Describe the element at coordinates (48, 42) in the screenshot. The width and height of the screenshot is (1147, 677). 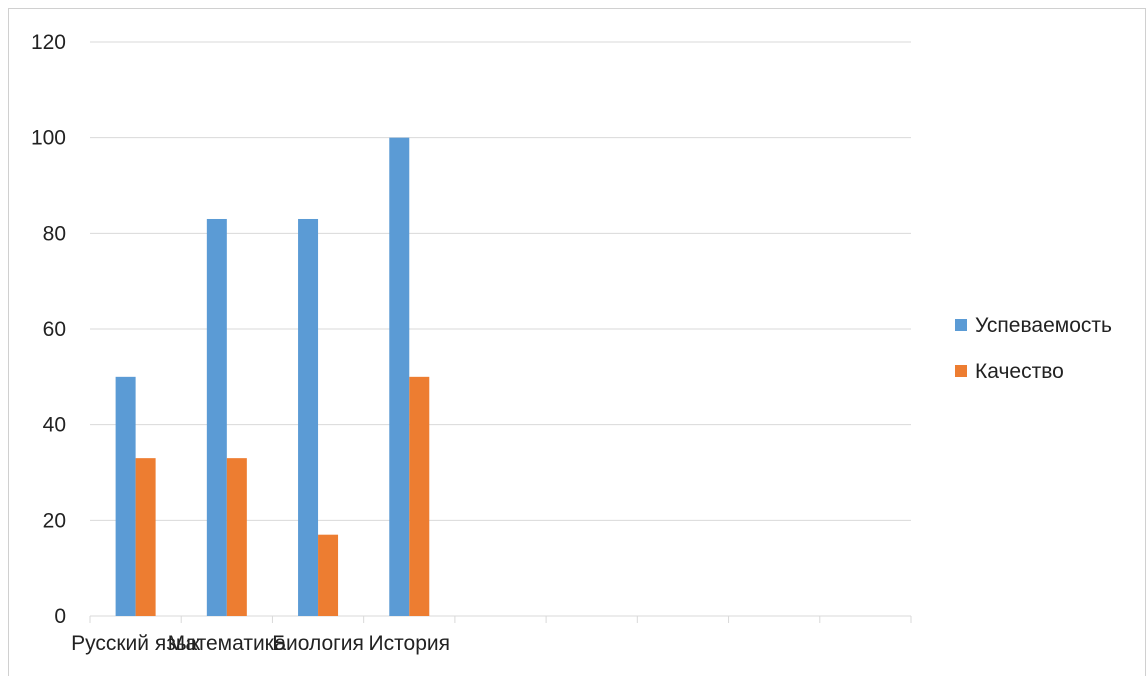
I see `y-tick-label: 120` at that location.